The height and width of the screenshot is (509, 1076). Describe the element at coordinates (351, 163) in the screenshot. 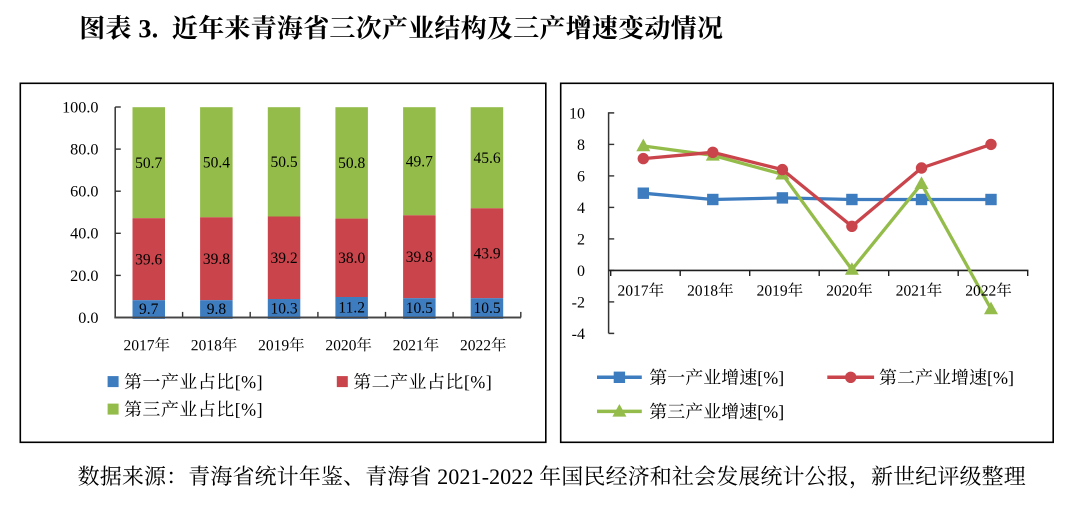

I see `svg-text: 50.8` at that location.